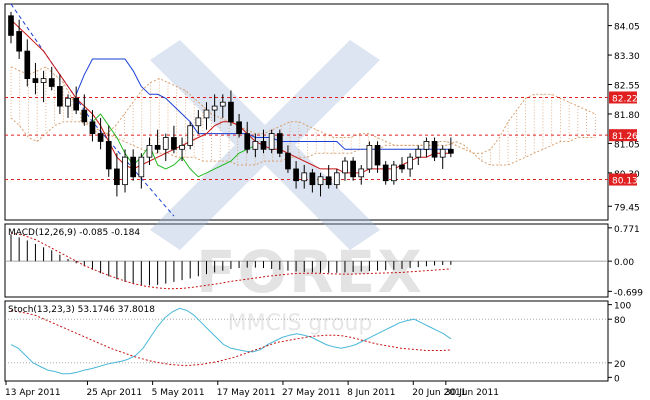 This screenshot has width=650, height=400. Describe the element at coordinates (617, 379) in the screenshot. I see `stoch-tick-label: 0` at that location.